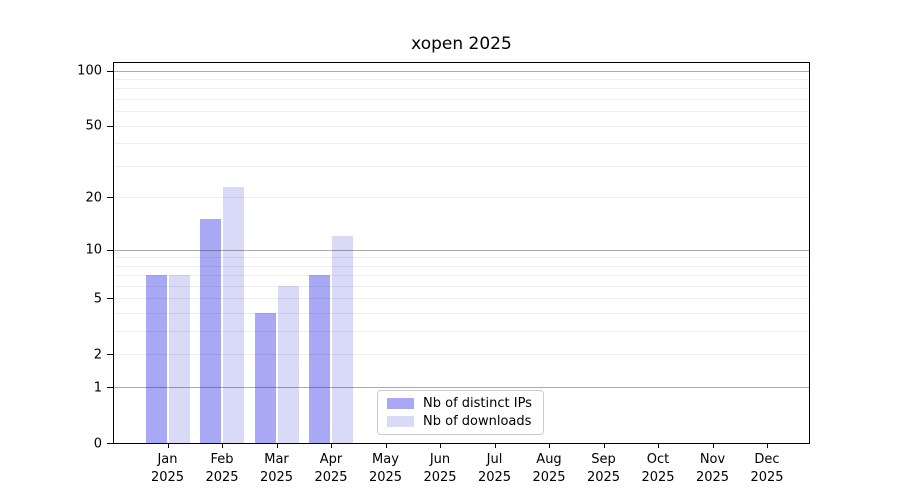 The width and height of the screenshot is (900, 500). Describe the element at coordinates (319, 359) in the screenshot. I see `bar-distinct-ips-apr` at that location.